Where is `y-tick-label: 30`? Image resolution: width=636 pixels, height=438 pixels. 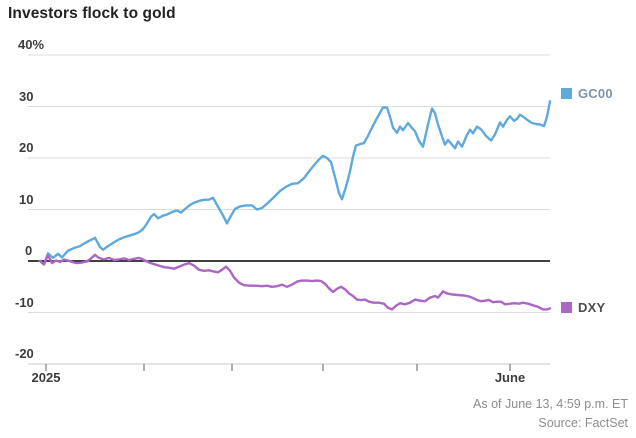 y-tick-label: 30 is located at coordinates (26, 96).